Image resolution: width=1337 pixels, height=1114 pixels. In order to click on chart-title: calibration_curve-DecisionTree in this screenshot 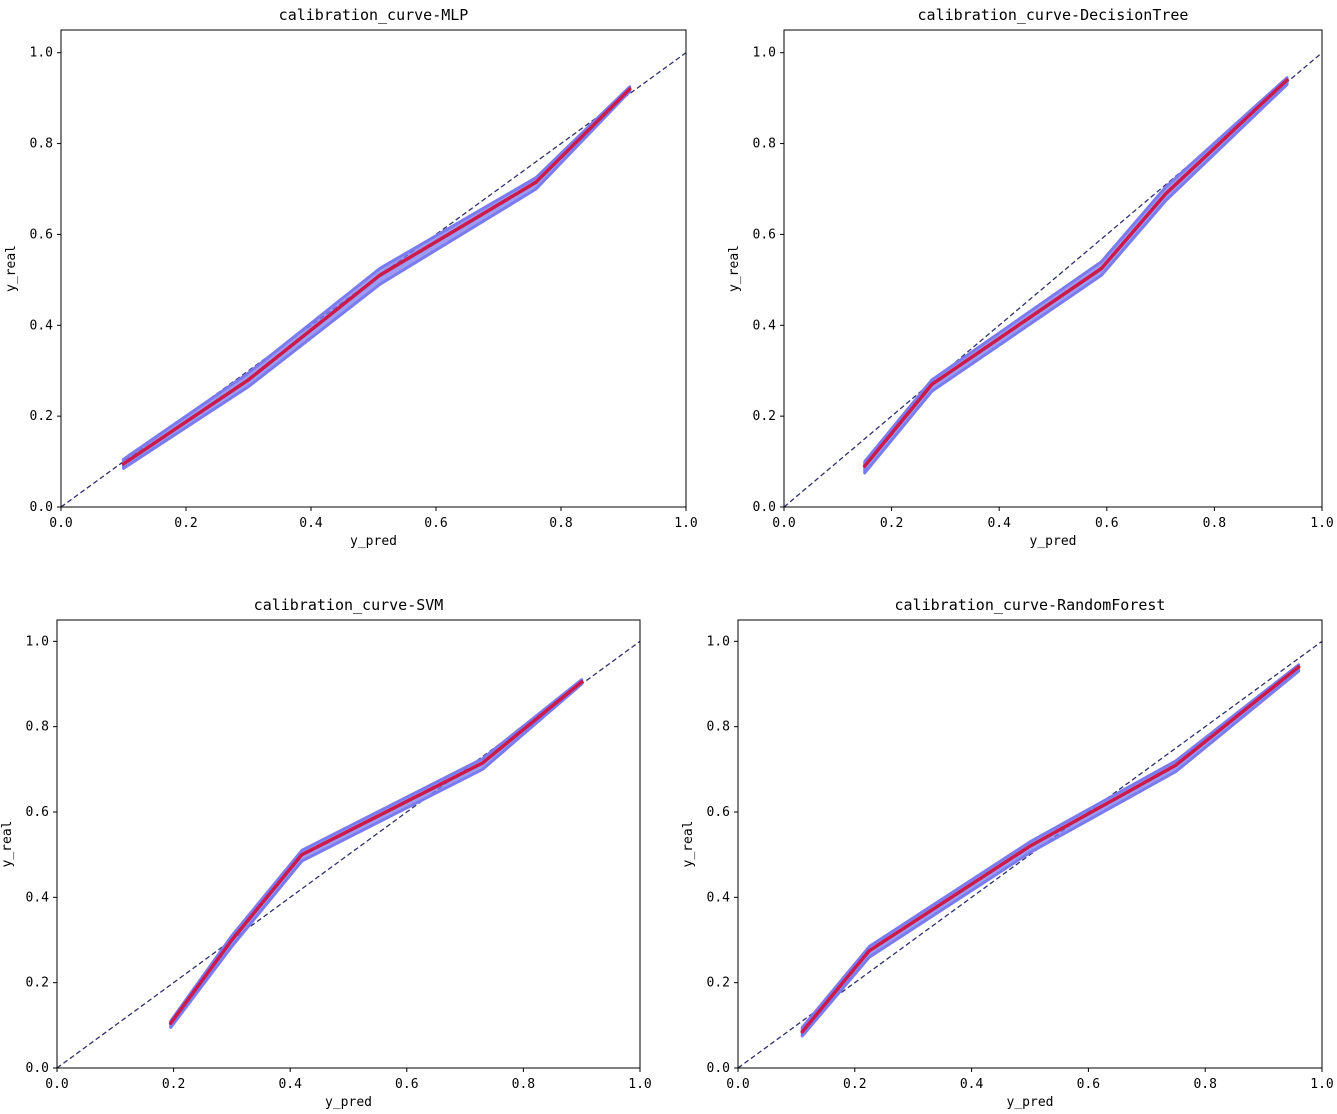, I will do `click(1053, 15)`.